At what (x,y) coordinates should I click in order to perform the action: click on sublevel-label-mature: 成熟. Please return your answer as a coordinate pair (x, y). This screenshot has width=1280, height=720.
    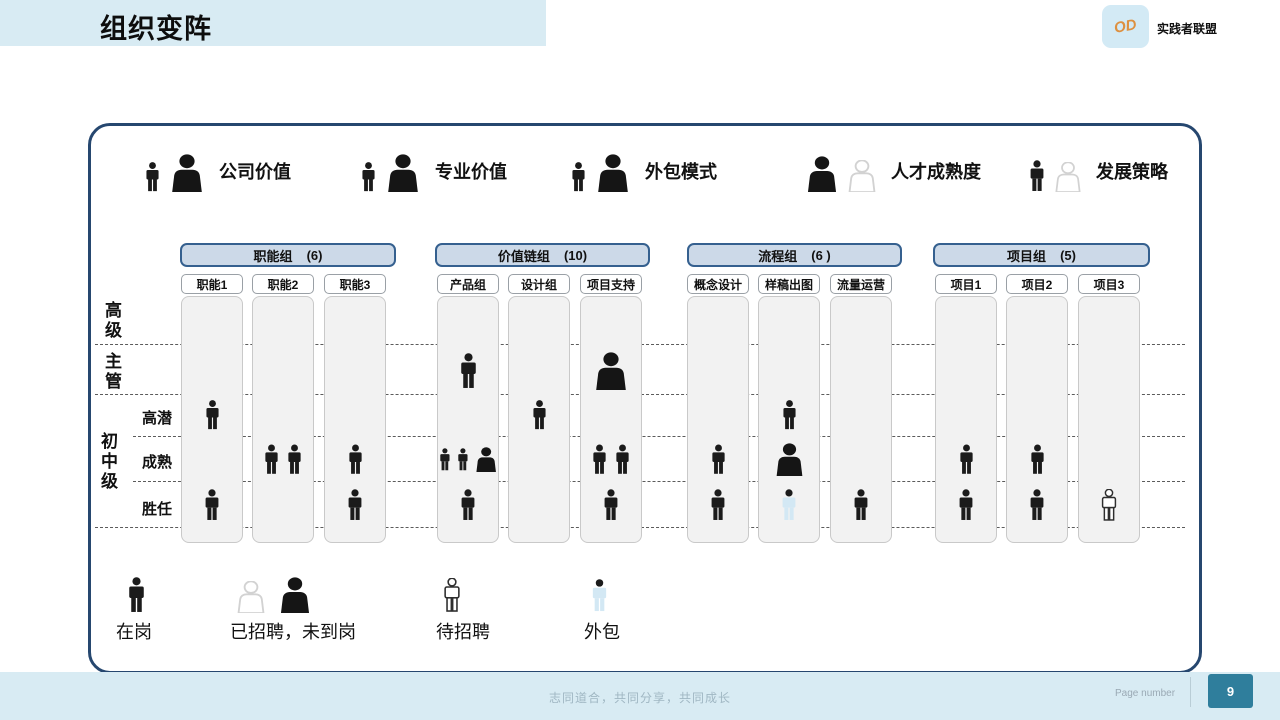
    Looking at the image, I should click on (157, 462).